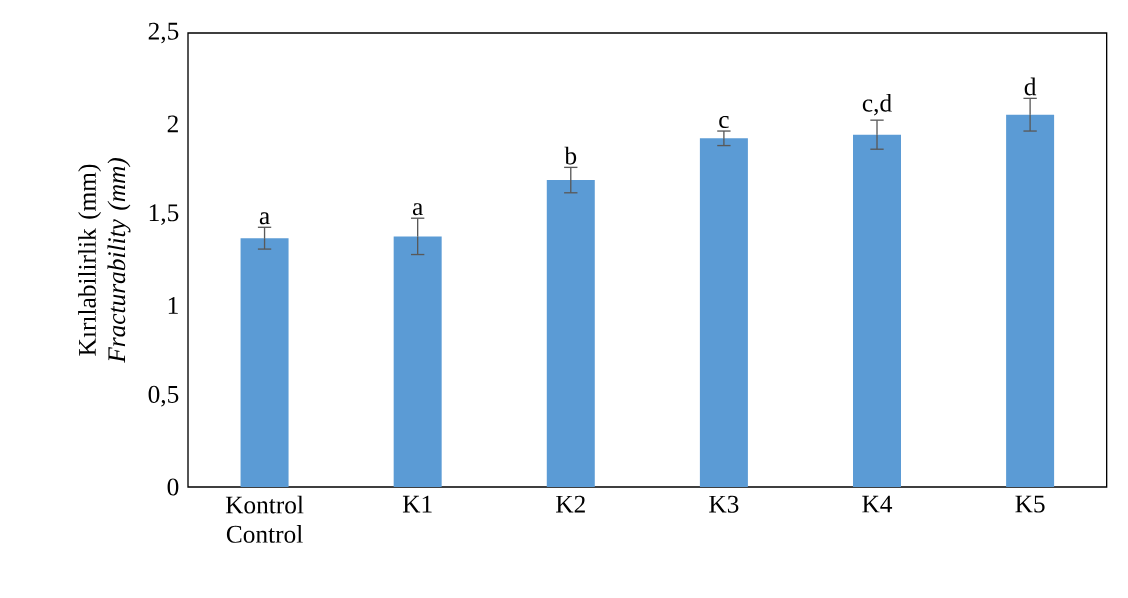  Describe the element at coordinates (164, 214) in the screenshot. I see `y-tick-label: 1,5` at that location.